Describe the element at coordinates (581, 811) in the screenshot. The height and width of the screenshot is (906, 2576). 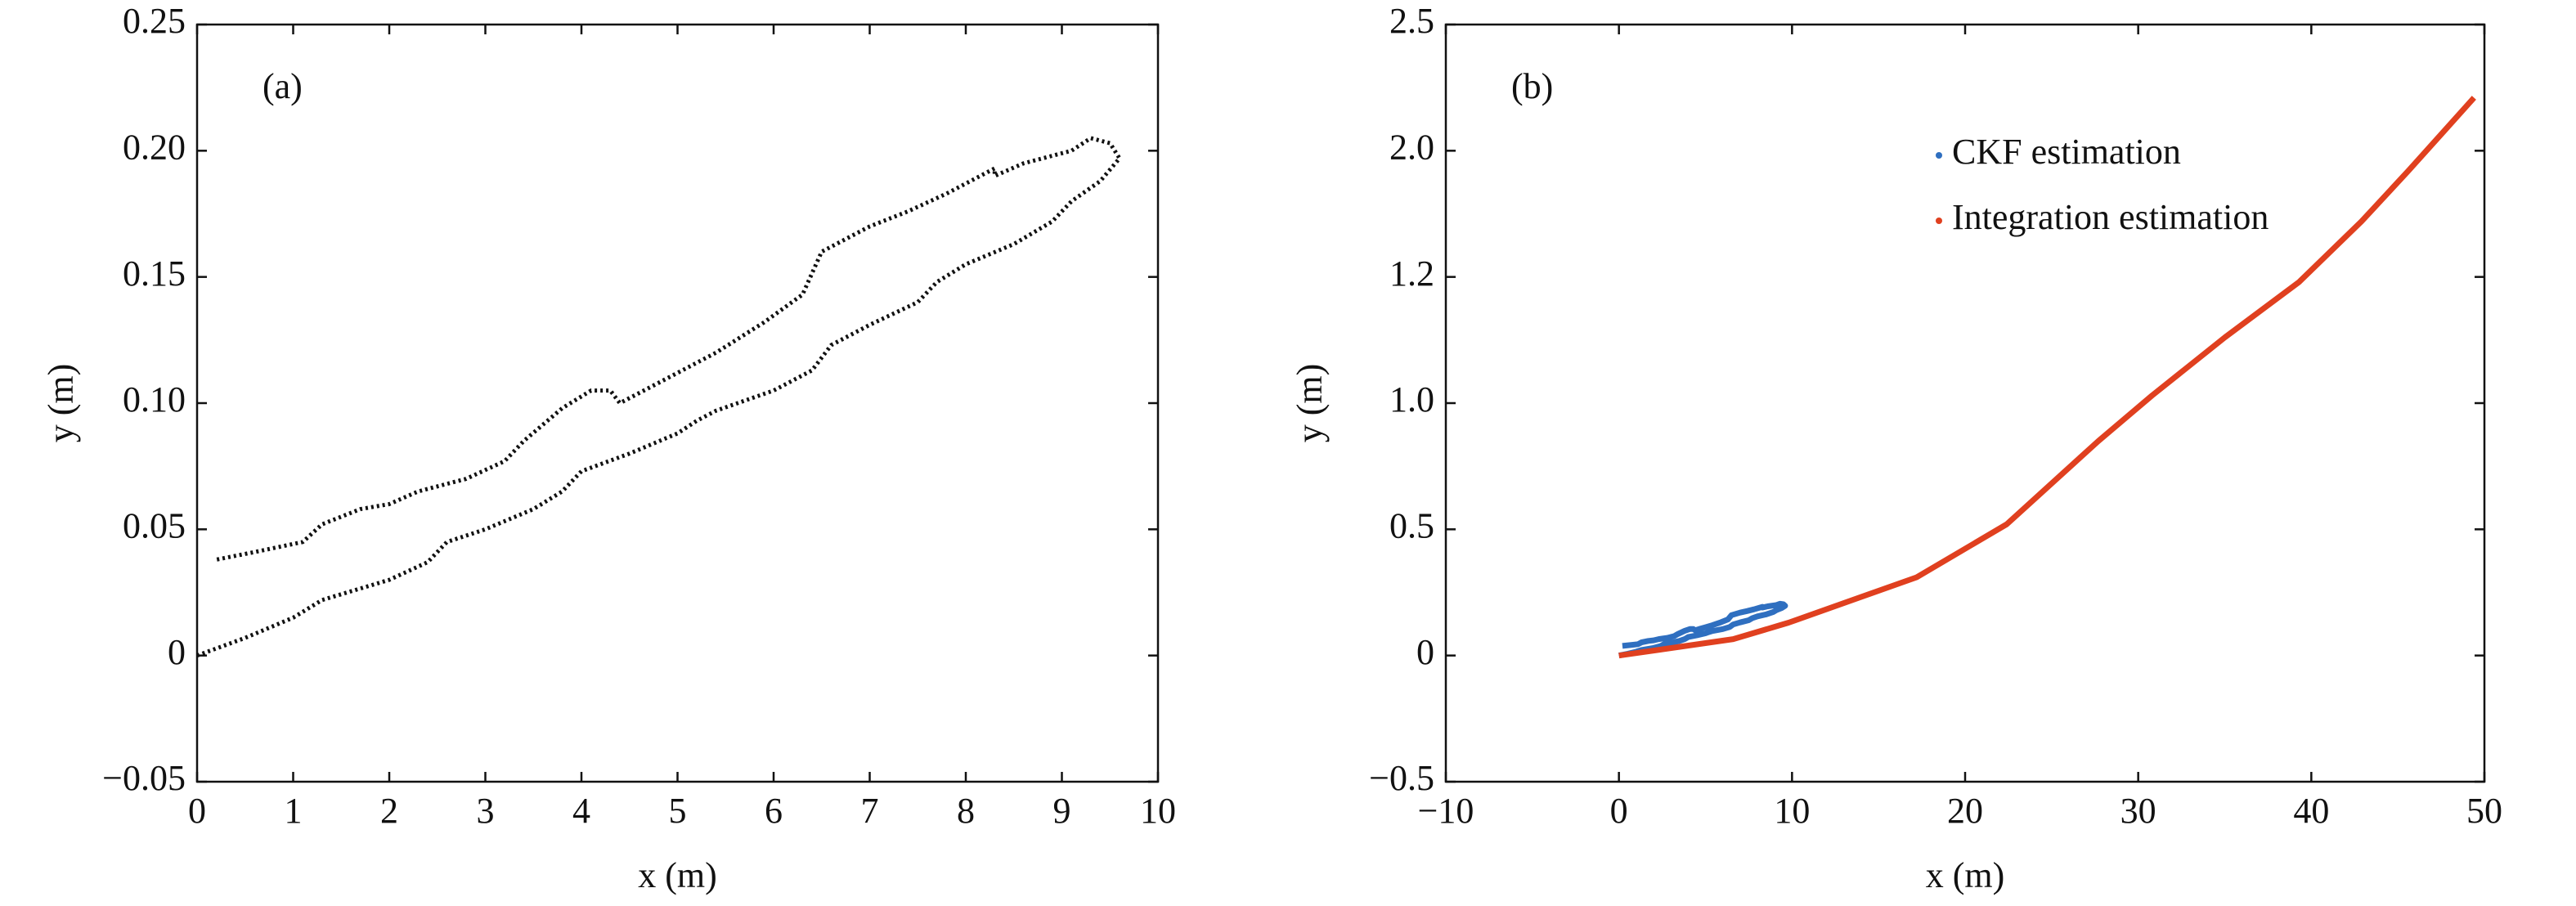
I see `x-tick-label: 4` at that location.